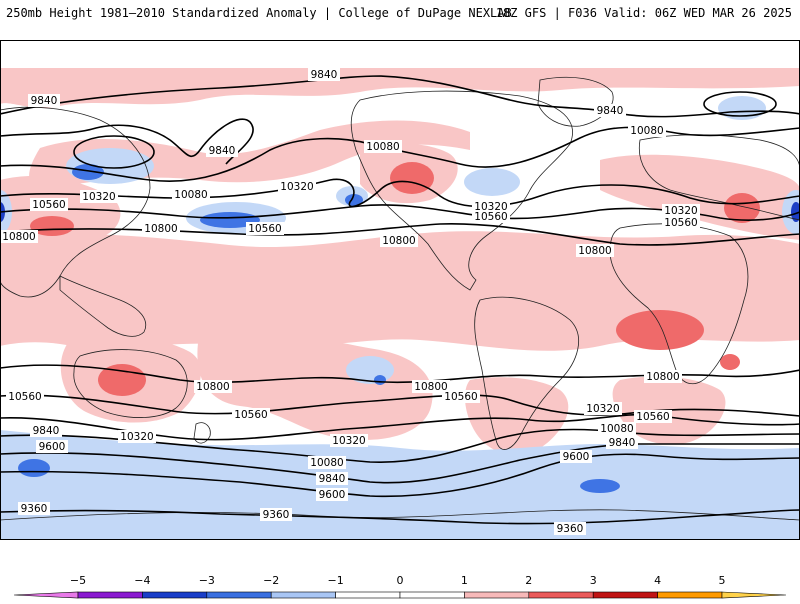 The height and width of the screenshot is (604, 800). I want to click on coast-antarctica, so click(400, 515).